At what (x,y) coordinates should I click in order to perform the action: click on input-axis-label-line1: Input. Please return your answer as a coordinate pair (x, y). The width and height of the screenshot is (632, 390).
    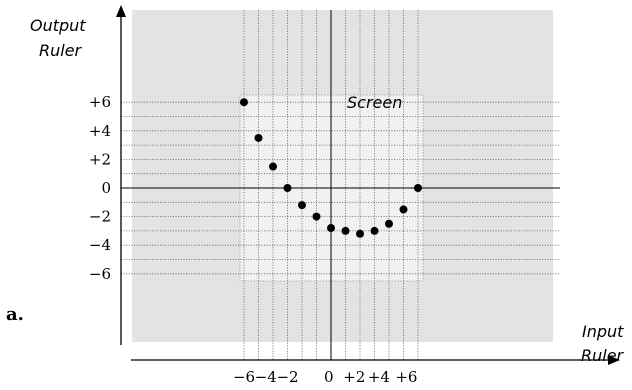
    Looking at the image, I should click on (603, 331).